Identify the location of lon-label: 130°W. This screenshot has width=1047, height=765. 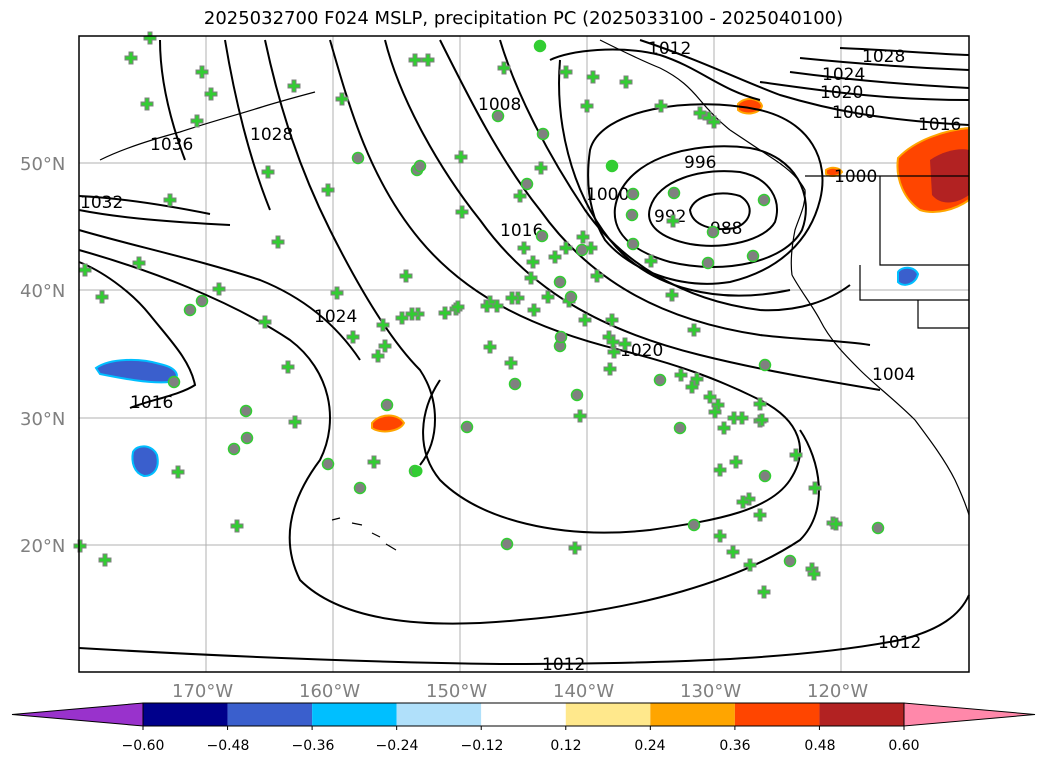
(710, 691).